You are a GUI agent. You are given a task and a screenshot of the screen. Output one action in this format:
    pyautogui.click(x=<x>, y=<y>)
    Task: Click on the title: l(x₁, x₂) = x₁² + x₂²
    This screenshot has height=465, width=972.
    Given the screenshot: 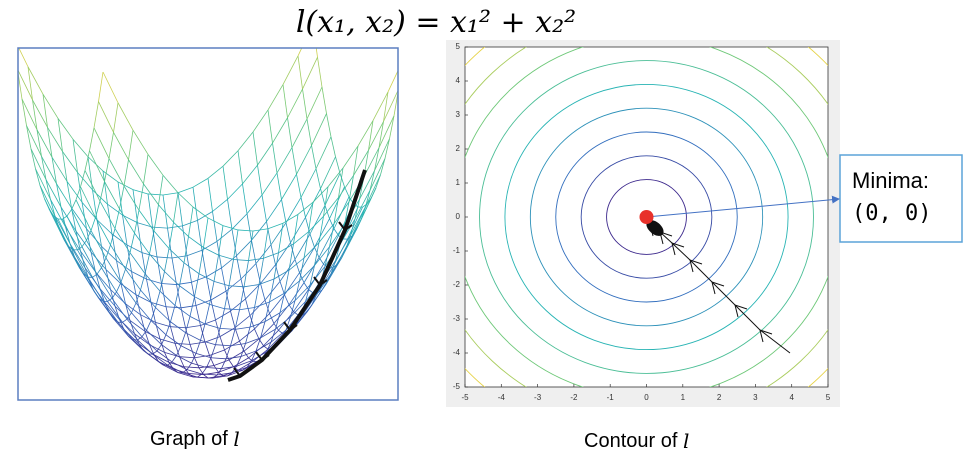 What is the action you would take?
    pyautogui.click(x=436, y=22)
    